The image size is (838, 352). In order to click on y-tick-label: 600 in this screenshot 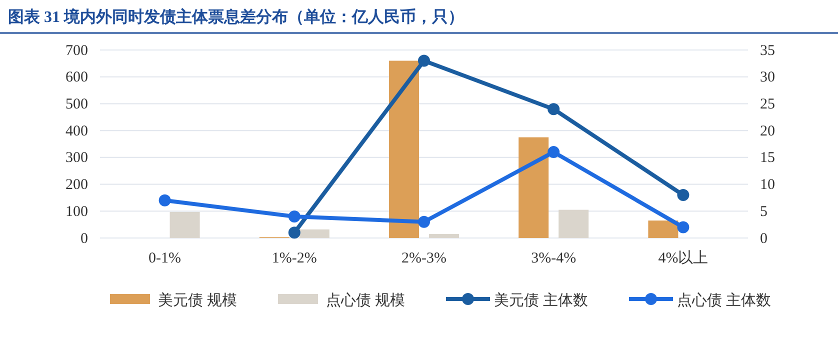, I will do `click(77, 78)`.